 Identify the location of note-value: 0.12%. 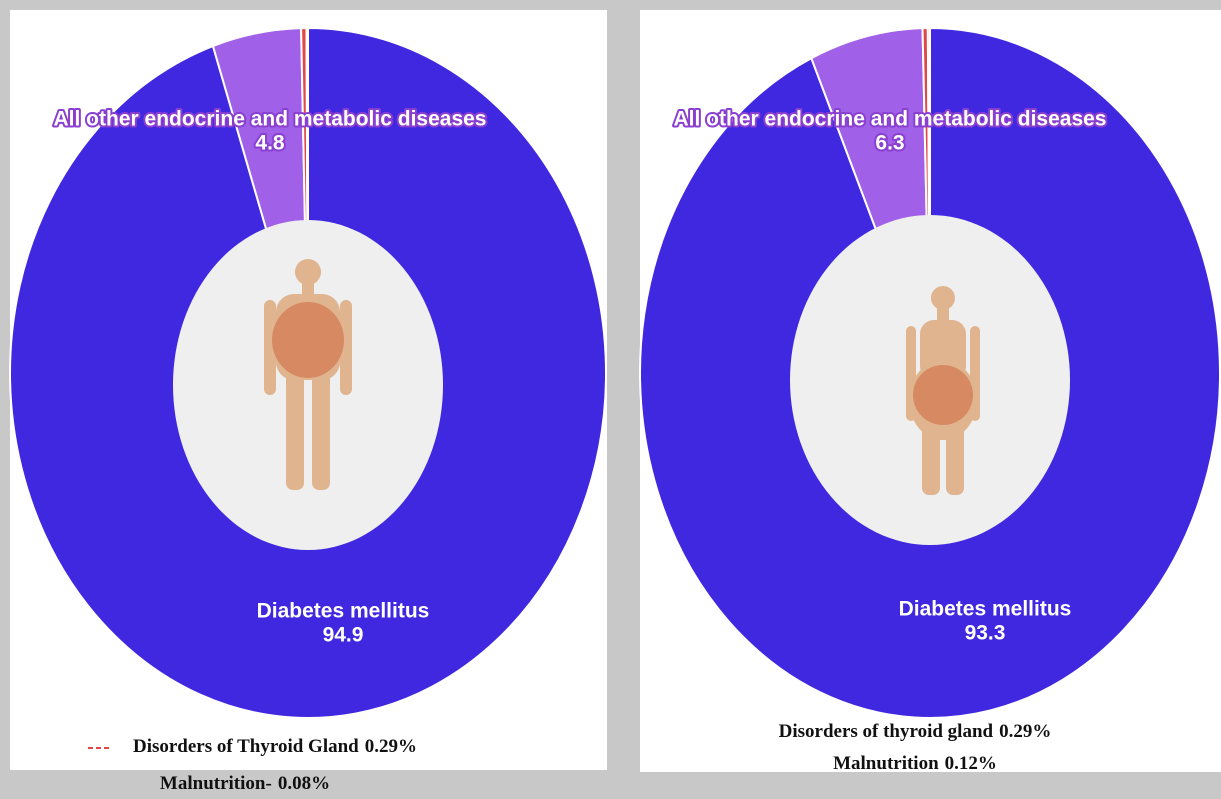
(971, 763).